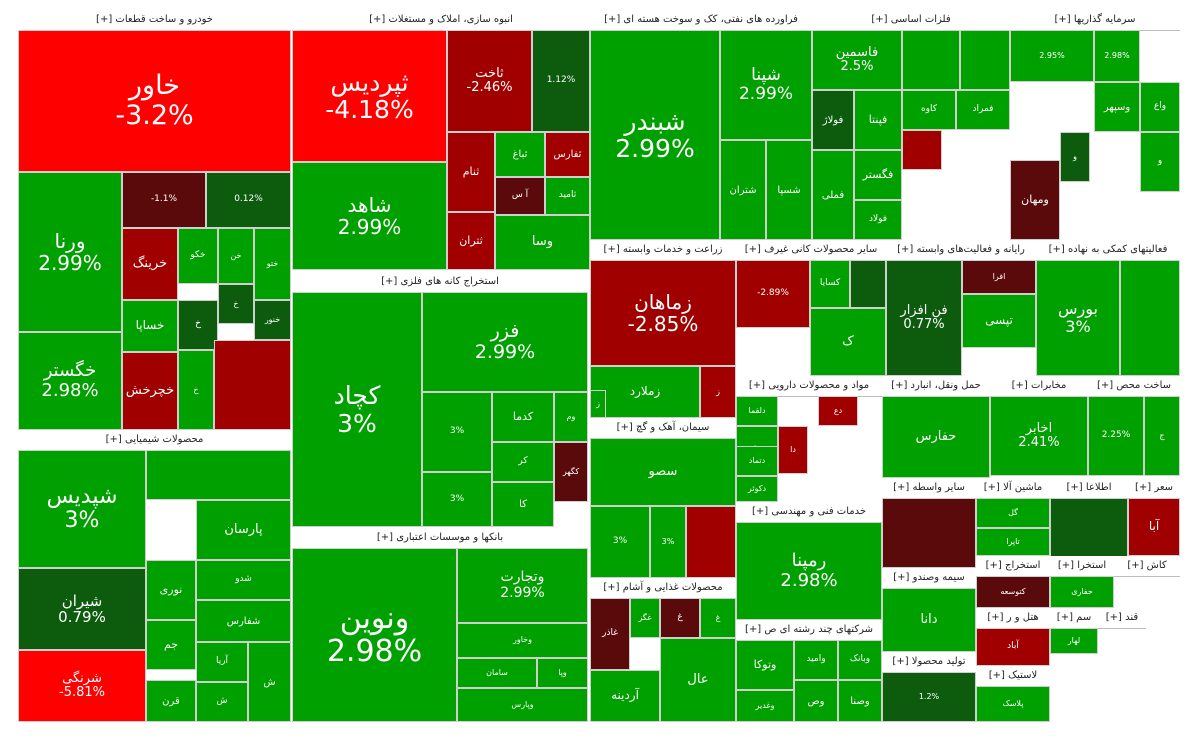 This screenshot has height=736, width=1200. Describe the element at coordinates (523, 504) in the screenshot. I see `stock-tile: کا` at that location.